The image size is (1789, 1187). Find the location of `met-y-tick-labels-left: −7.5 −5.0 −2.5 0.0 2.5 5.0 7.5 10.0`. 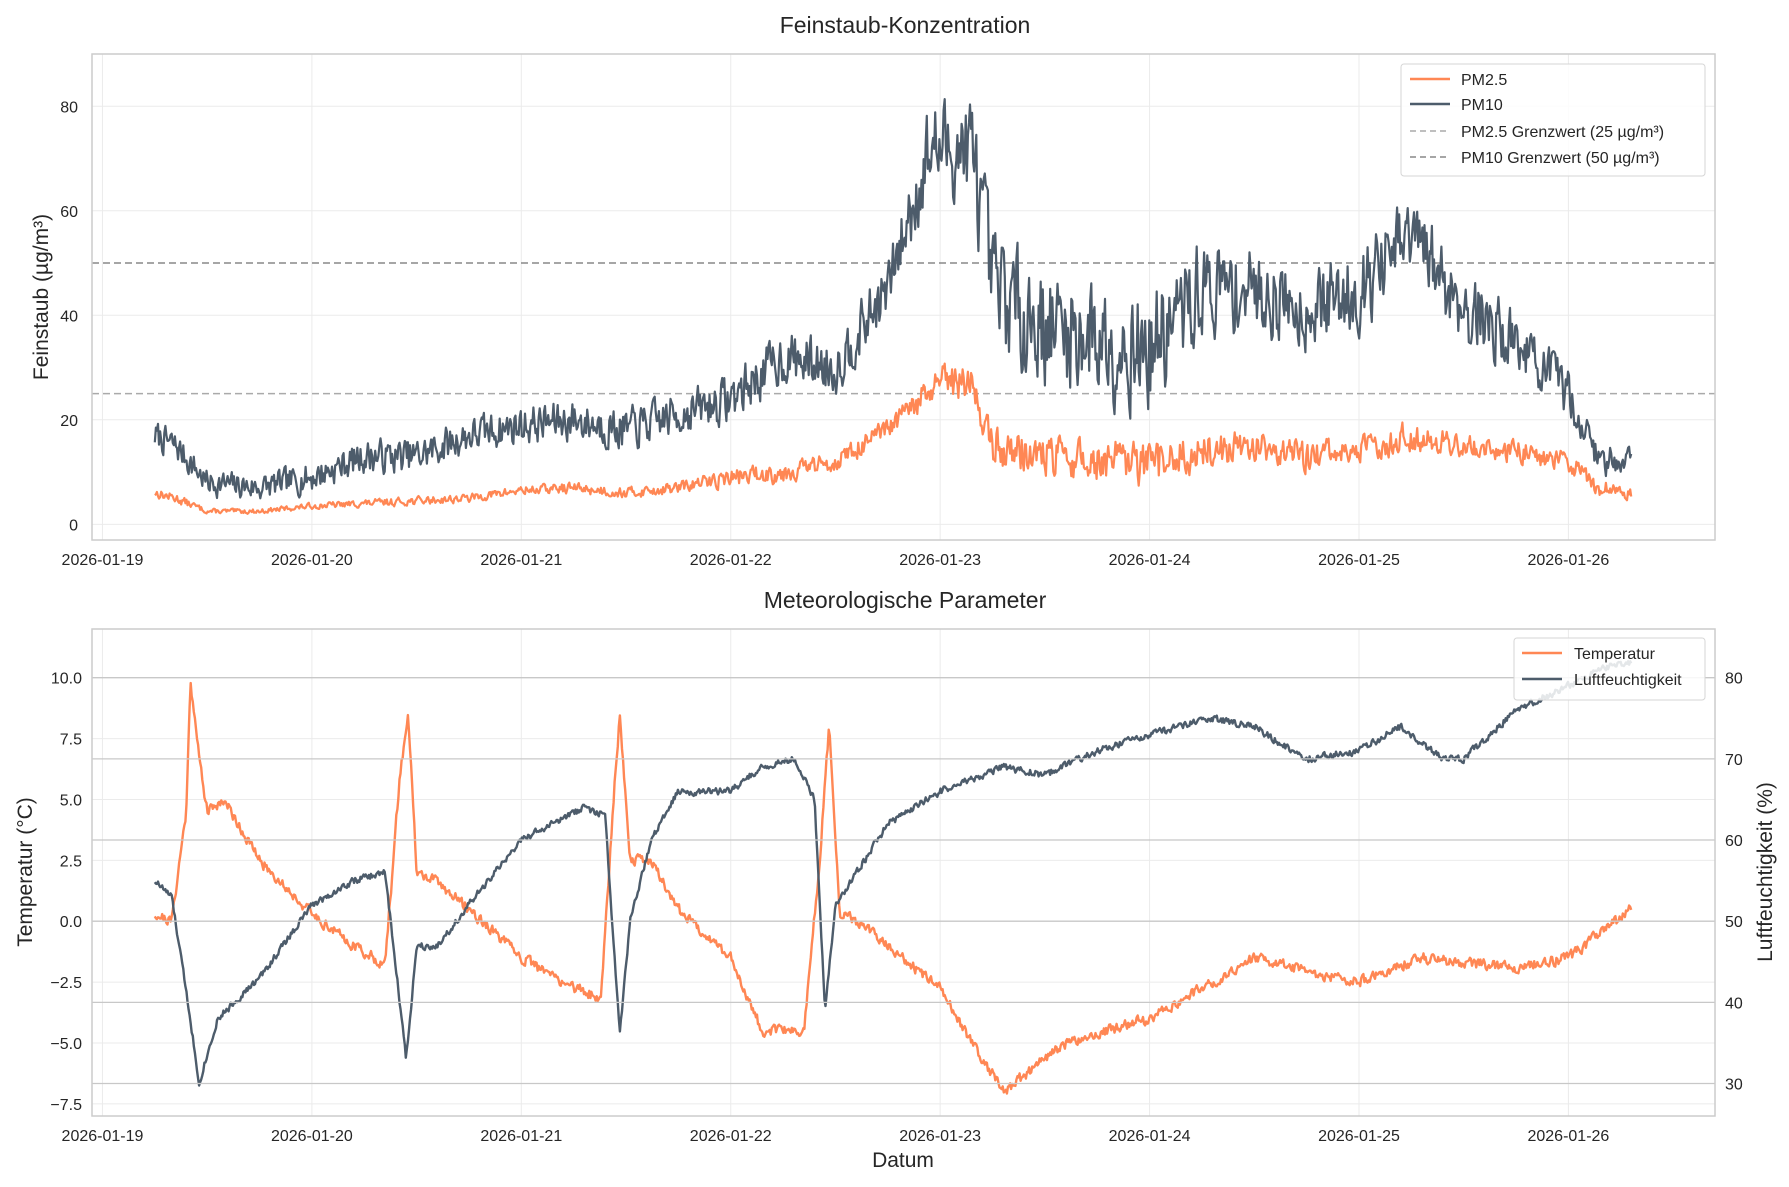

met-y-tick-labels-left: −7.5 −5.0 −2.5 0.0 2.5 5.0 7.5 10.0 is located at coordinates (66, 892).